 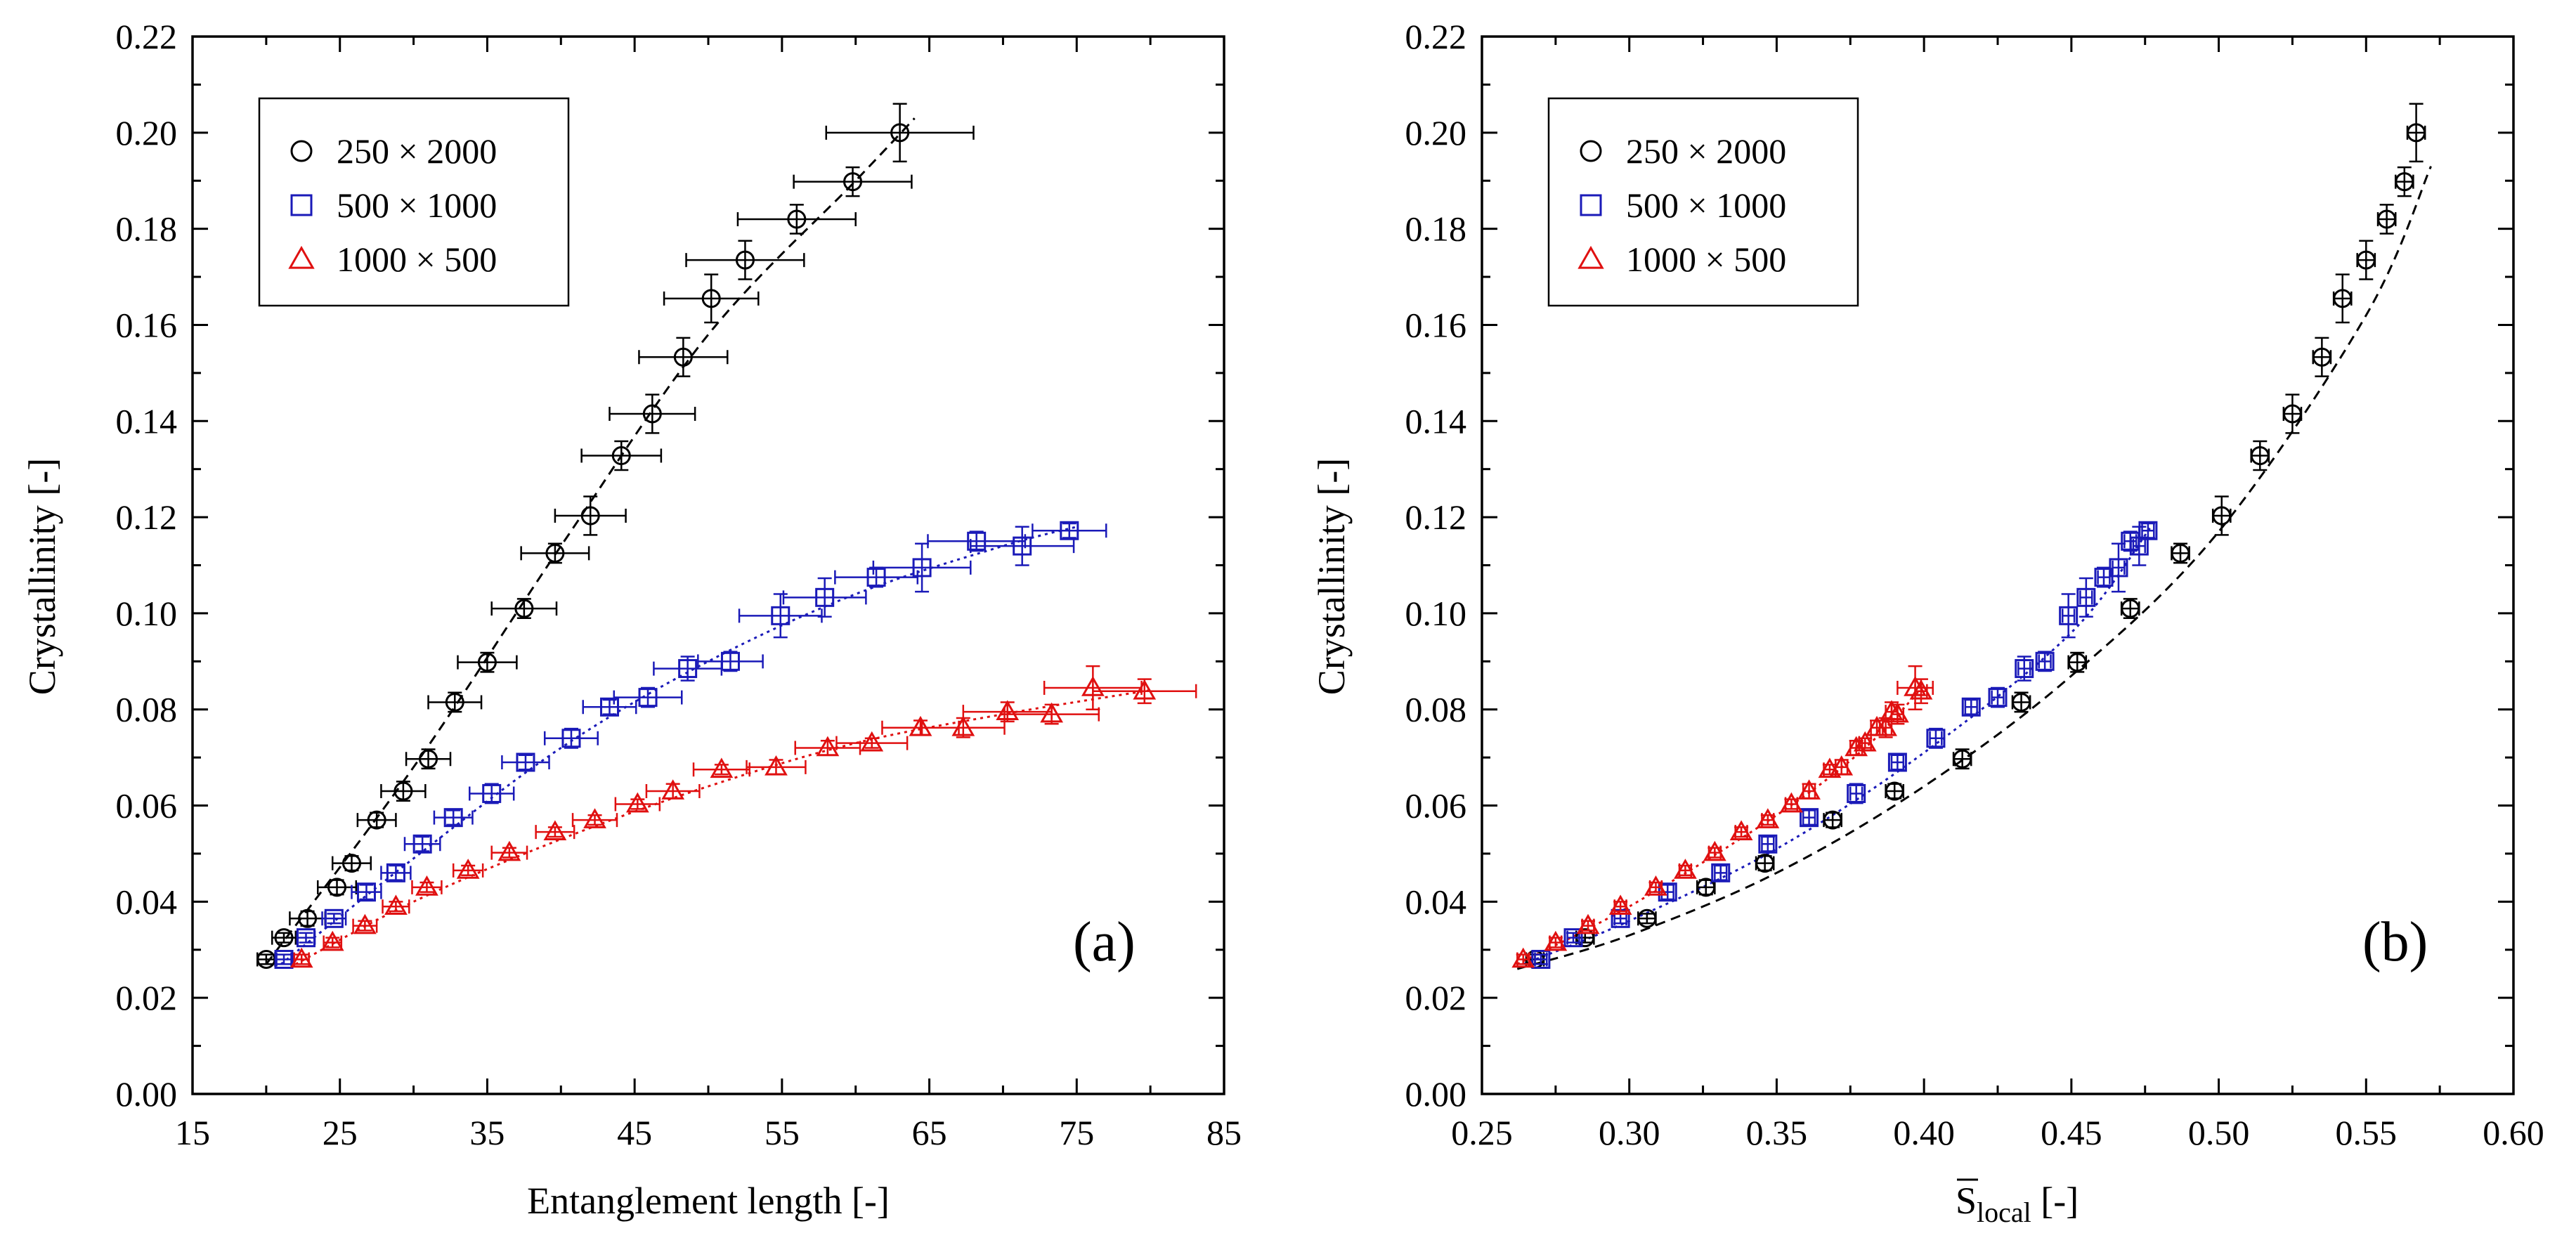 I want to click on x-axis-label: Entanglement length [-], so click(x=708, y=1201).